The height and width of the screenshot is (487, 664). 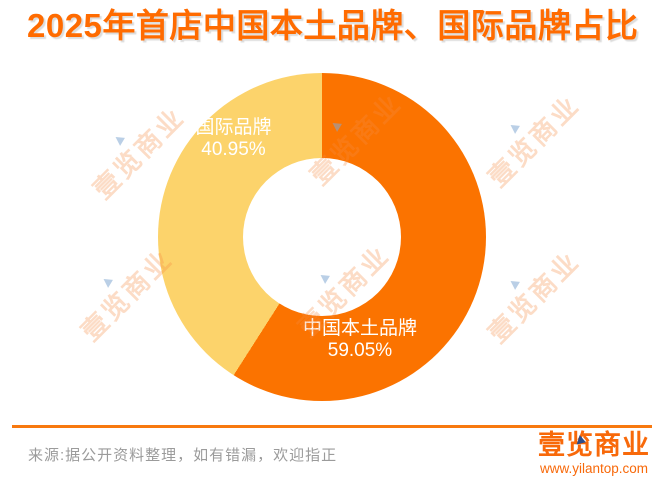 I want to click on donut-hole, so click(x=322, y=237).